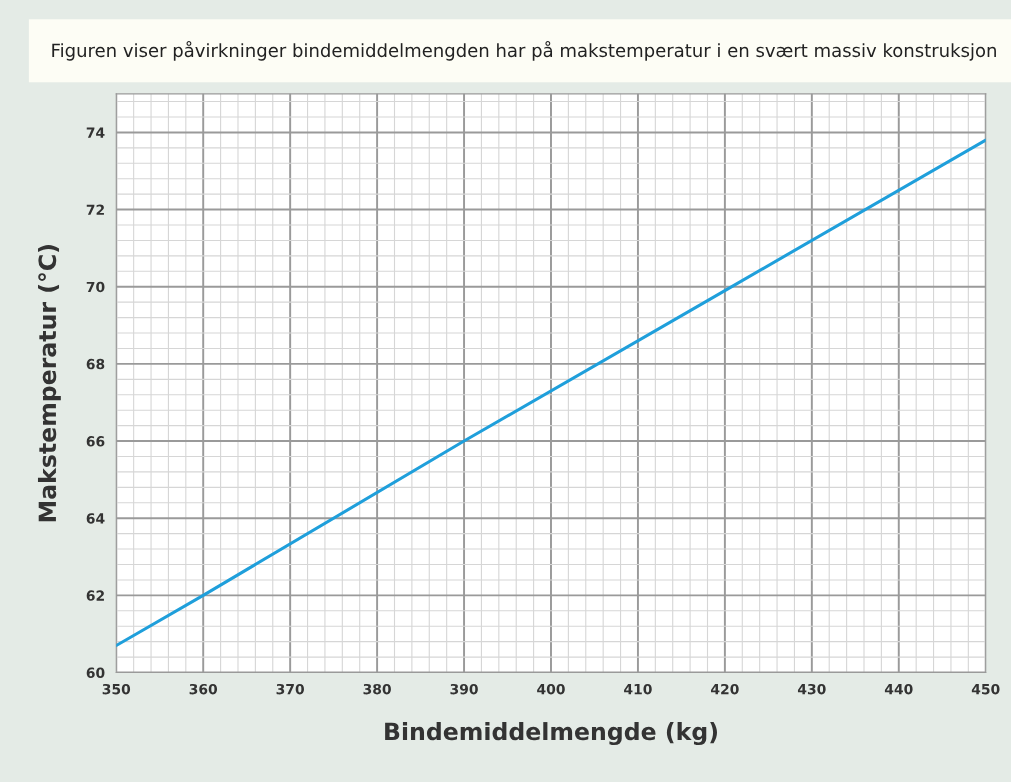  I want to click on y-tick-label: 74, so click(95, 132).